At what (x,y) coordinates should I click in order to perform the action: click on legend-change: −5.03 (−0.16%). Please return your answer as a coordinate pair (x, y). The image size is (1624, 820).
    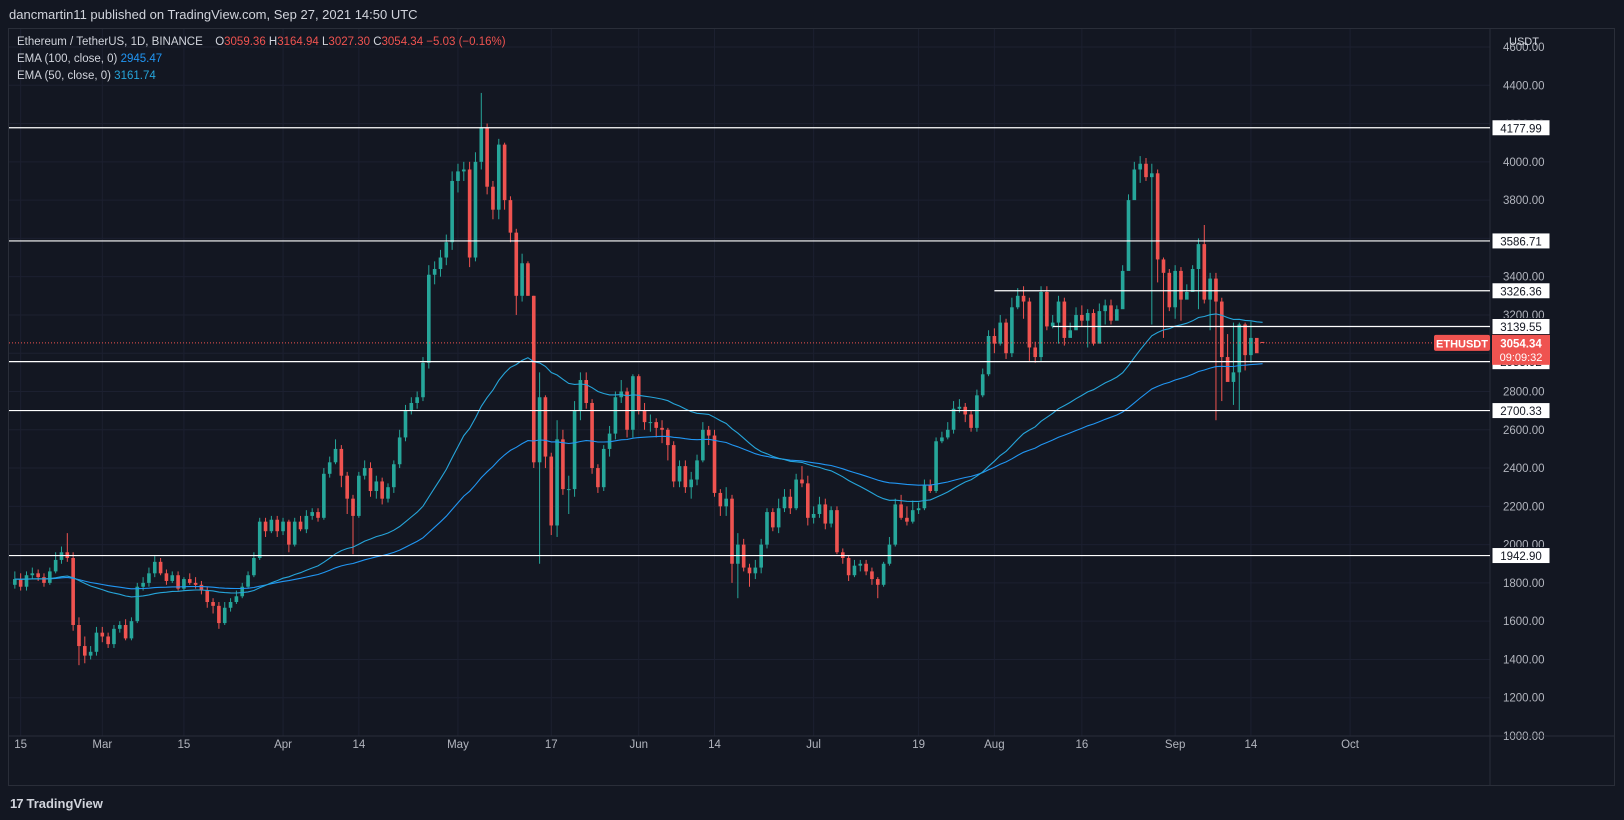
    Looking at the image, I should click on (466, 42).